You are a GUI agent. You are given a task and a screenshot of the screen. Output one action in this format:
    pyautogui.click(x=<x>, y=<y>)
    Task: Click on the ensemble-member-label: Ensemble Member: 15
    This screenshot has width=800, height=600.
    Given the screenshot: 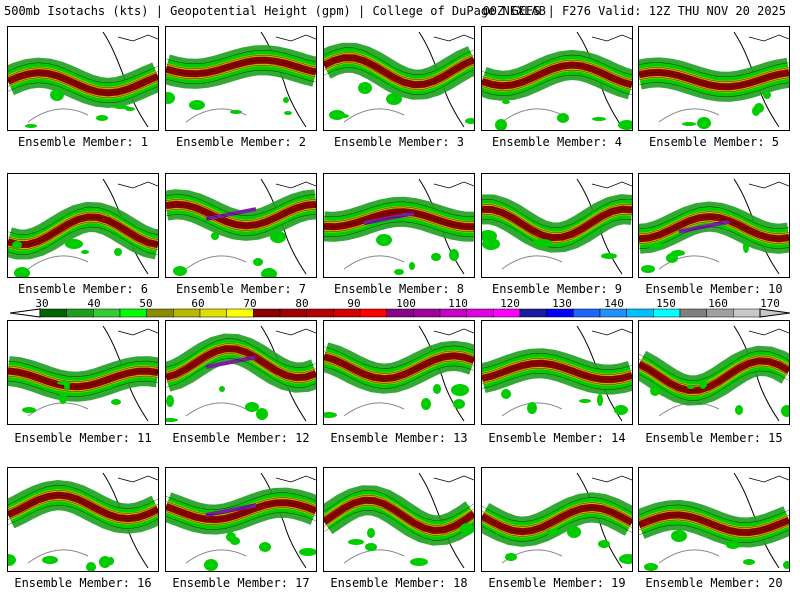 What is the action you would take?
    pyautogui.click(x=714, y=438)
    